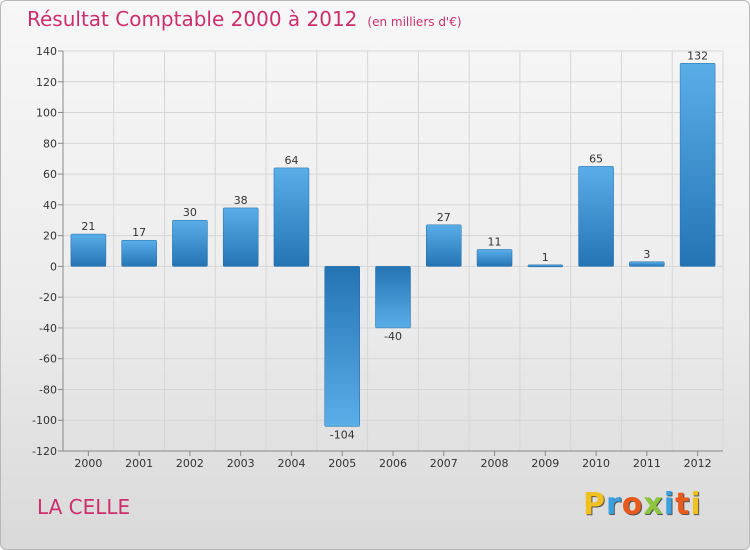 The width and height of the screenshot is (750, 550). Describe the element at coordinates (596, 463) in the screenshot. I see `x-tick-label: 2010` at that location.